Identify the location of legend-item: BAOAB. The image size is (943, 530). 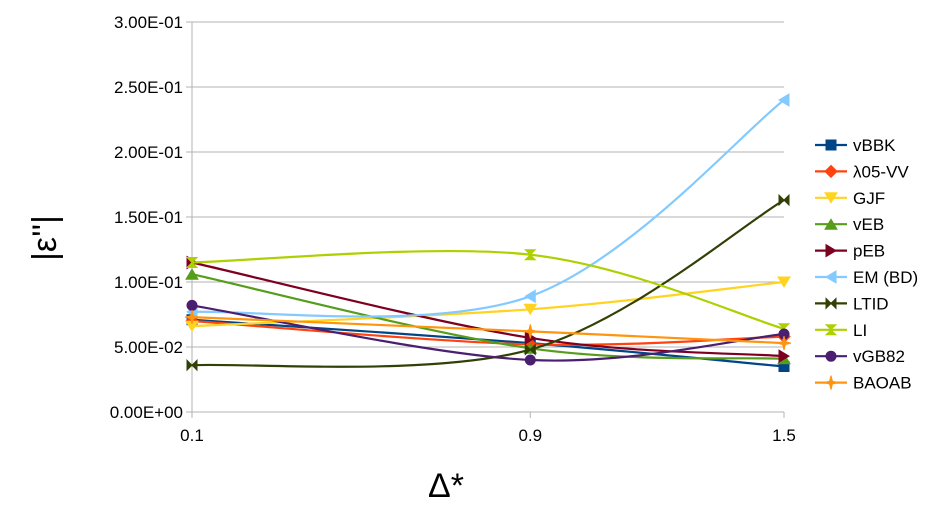
(863, 383).